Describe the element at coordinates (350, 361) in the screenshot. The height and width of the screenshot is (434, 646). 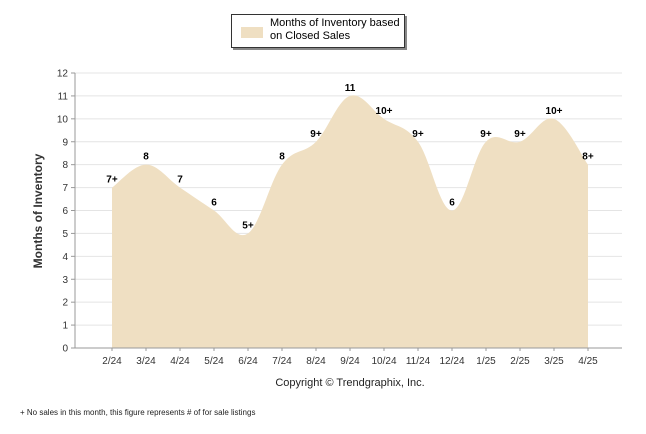
I see `x-tick-label: 9/24` at that location.